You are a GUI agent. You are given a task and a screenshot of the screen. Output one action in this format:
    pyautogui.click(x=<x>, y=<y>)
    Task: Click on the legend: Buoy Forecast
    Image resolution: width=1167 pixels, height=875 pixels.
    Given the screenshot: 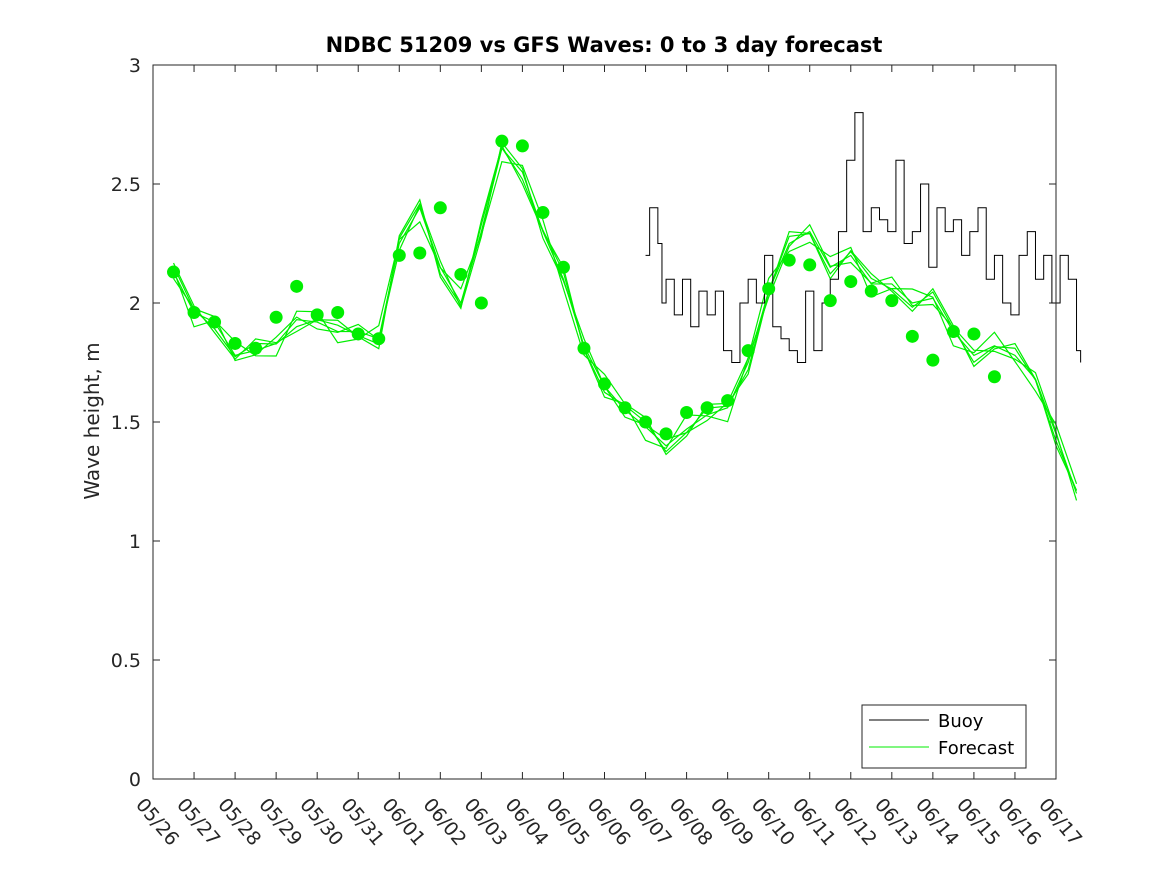 What is the action you would take?
    pyautogui.click(x=944, y=736)
    